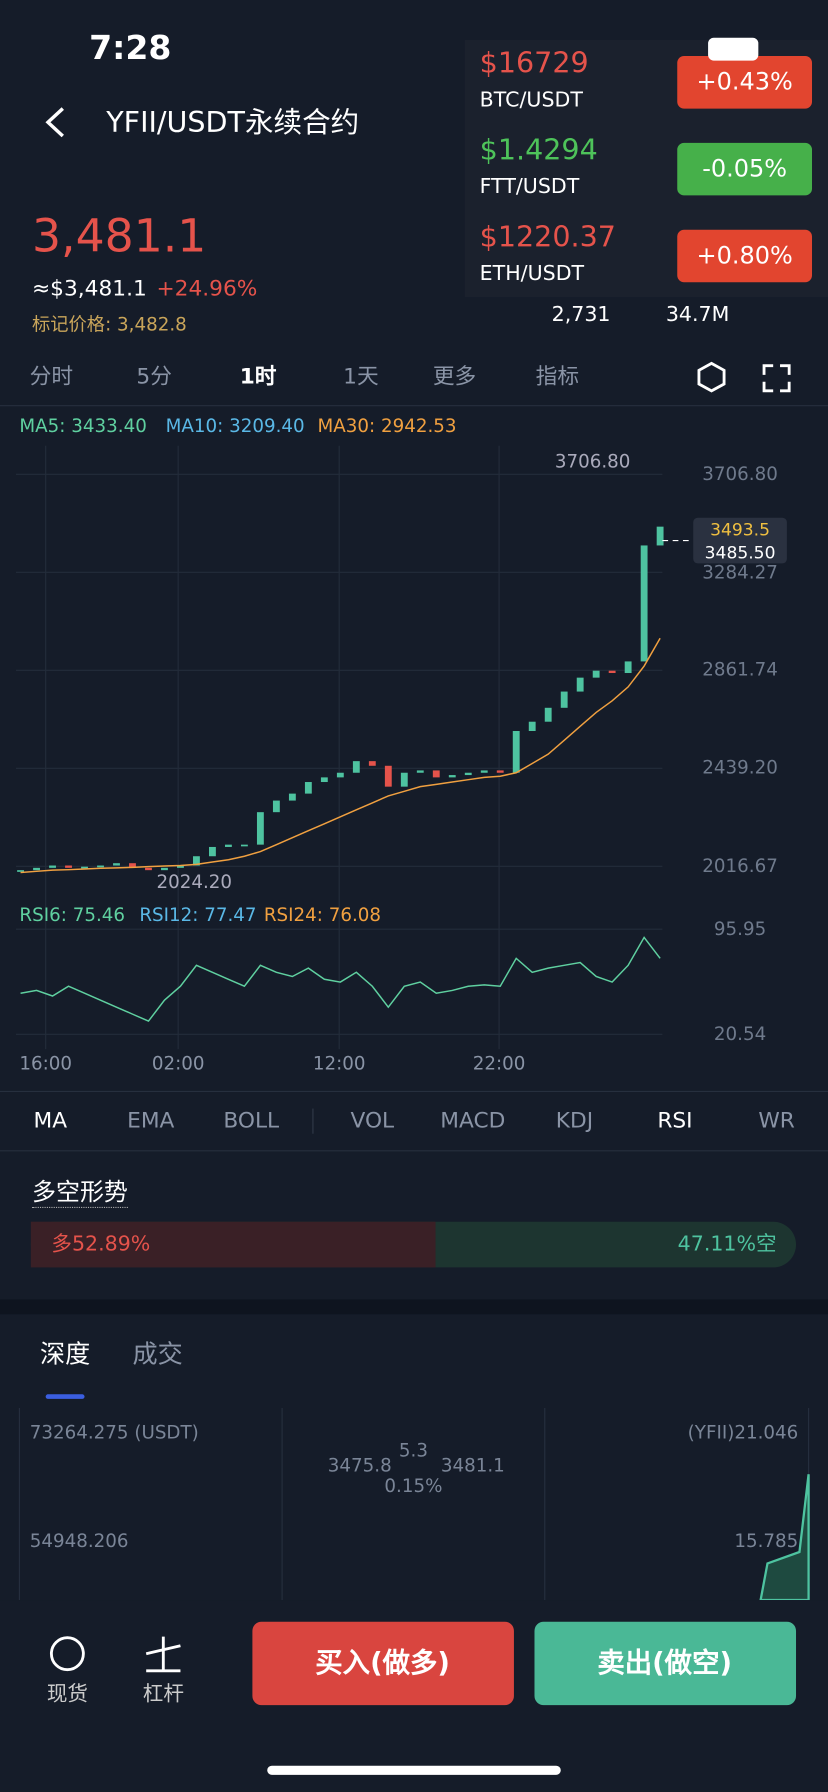  What do you see at coordinates (258, 377) in the screenshot?
I see `interval-tab: 1时` at bounding box center [258, 377].